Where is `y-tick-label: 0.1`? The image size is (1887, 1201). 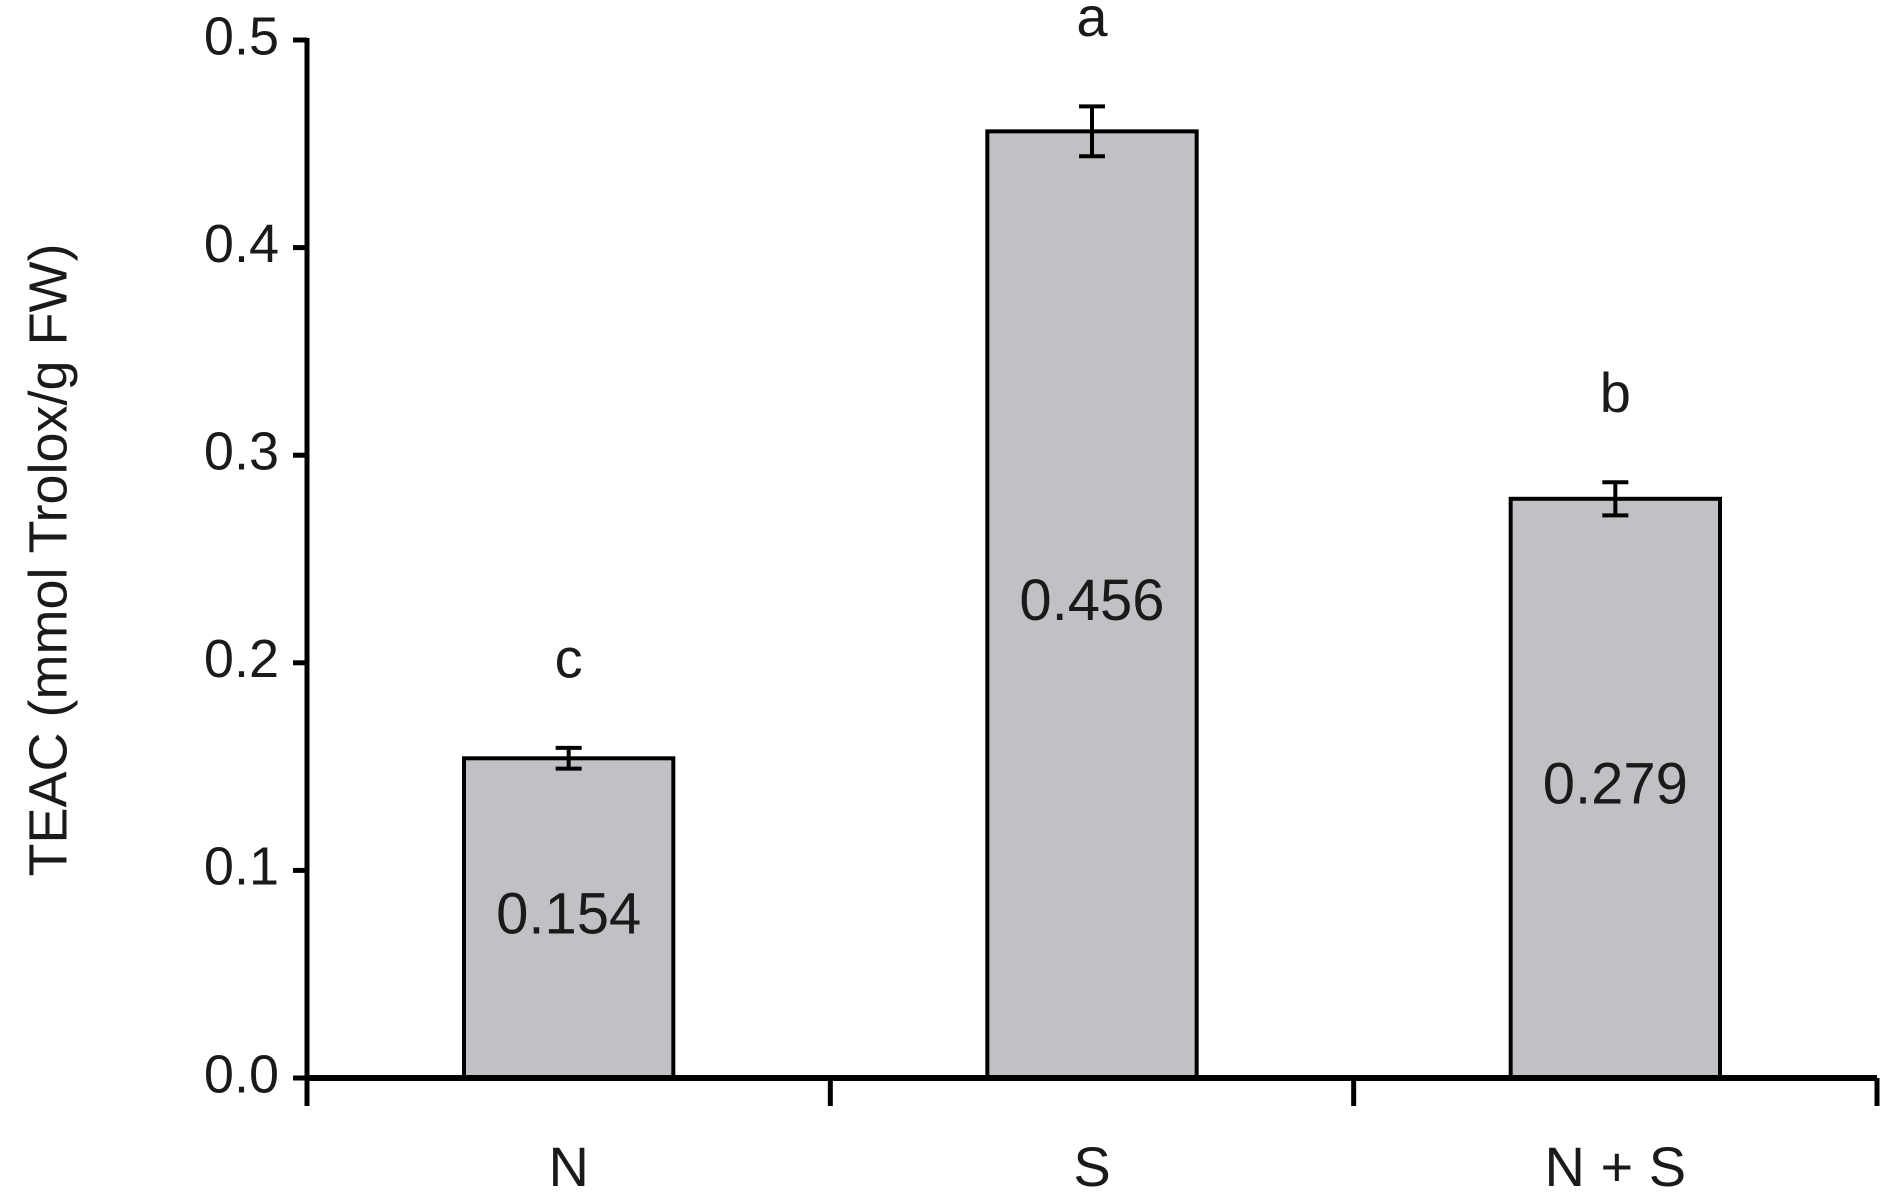
y-tick-label: 0.1 is located at coordinates (241, 867).